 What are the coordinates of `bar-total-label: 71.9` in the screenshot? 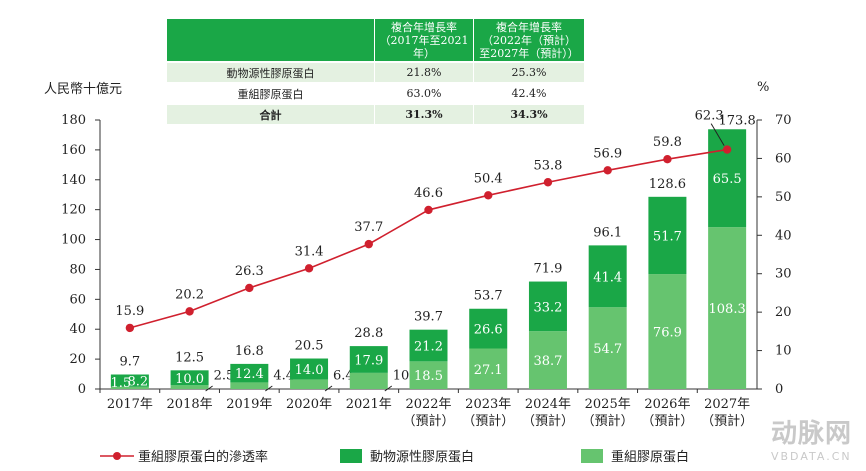 It's located at (547, 269).